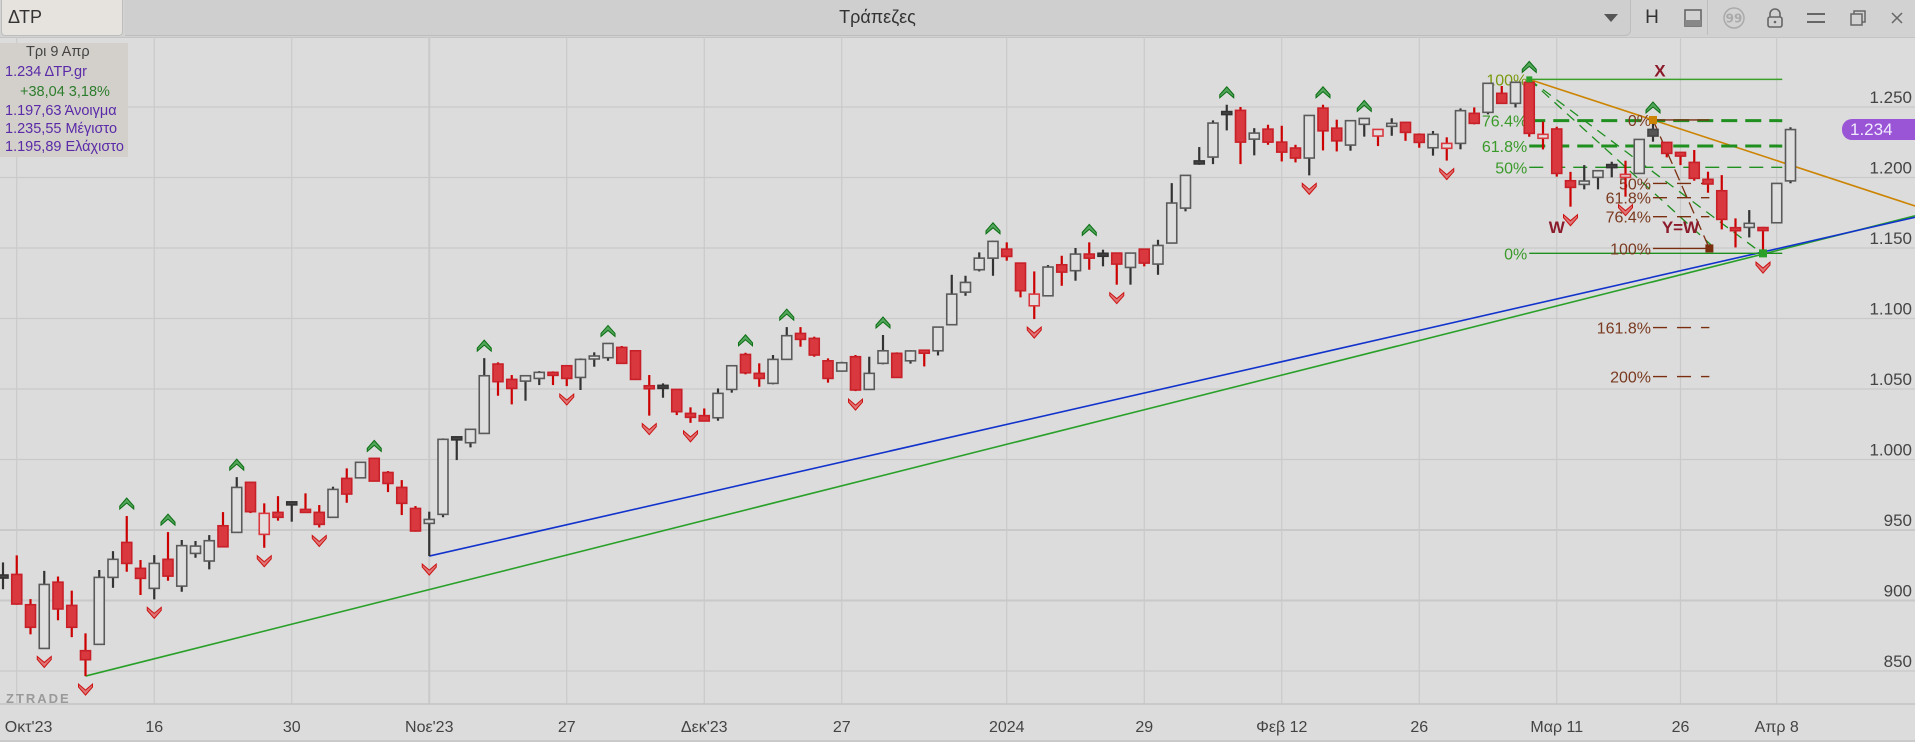 The image size is (1915, 742). What do you see at coordinates (1504, 147) in the screenshot?
I see `fib-level-label: 61.8%` at bounding box center [1504, 147].